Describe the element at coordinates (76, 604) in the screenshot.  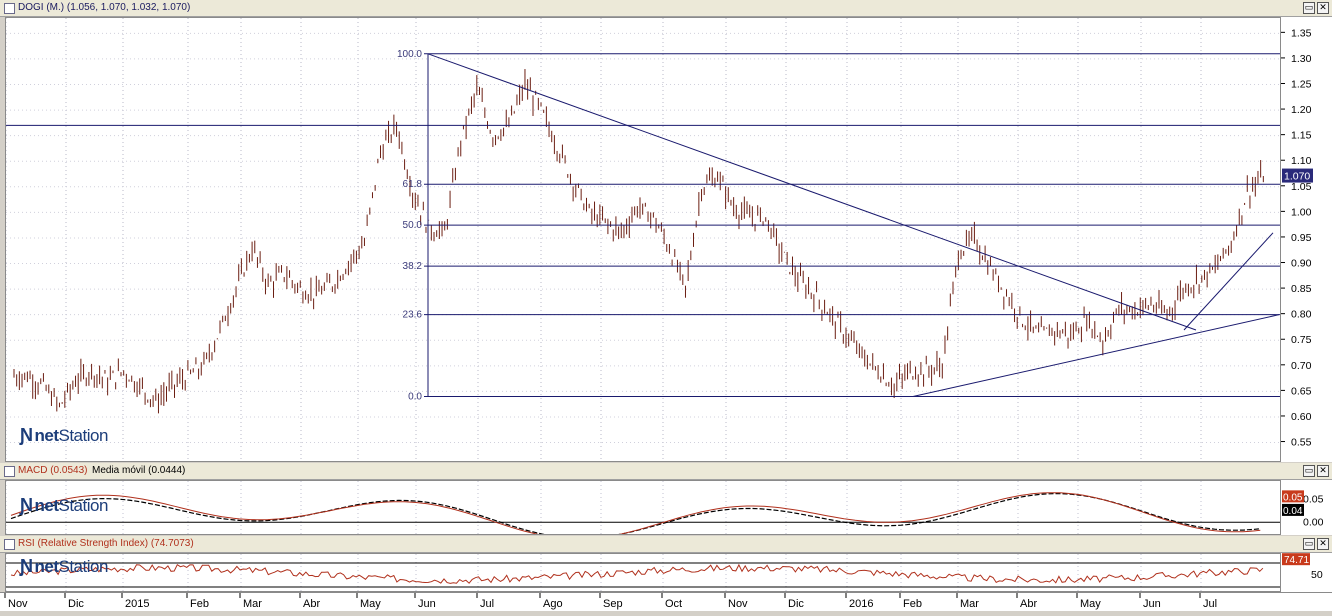
I see `x-tick-label-1: Dic` at that location.